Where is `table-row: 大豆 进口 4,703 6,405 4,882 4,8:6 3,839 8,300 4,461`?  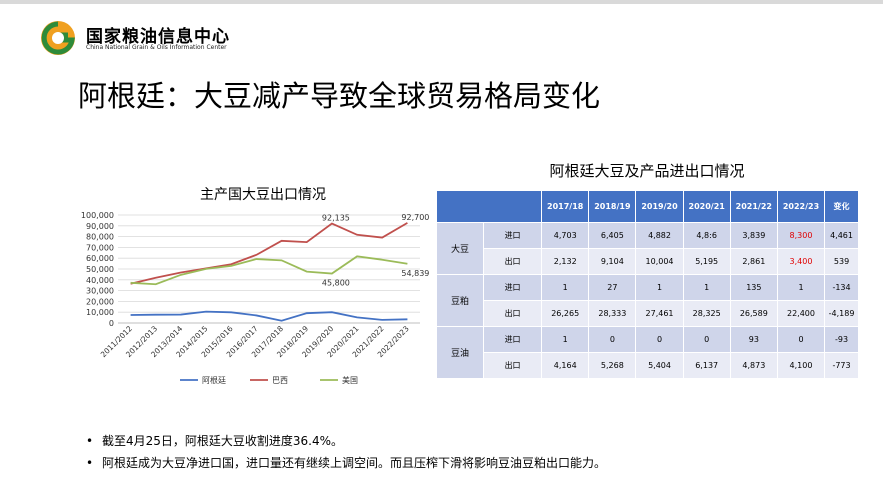
table-row: 大豆 进口 4,703 6,405 4,882 4,8:6 3,839 8,300 4,461 is located at coordinates (647, 248).